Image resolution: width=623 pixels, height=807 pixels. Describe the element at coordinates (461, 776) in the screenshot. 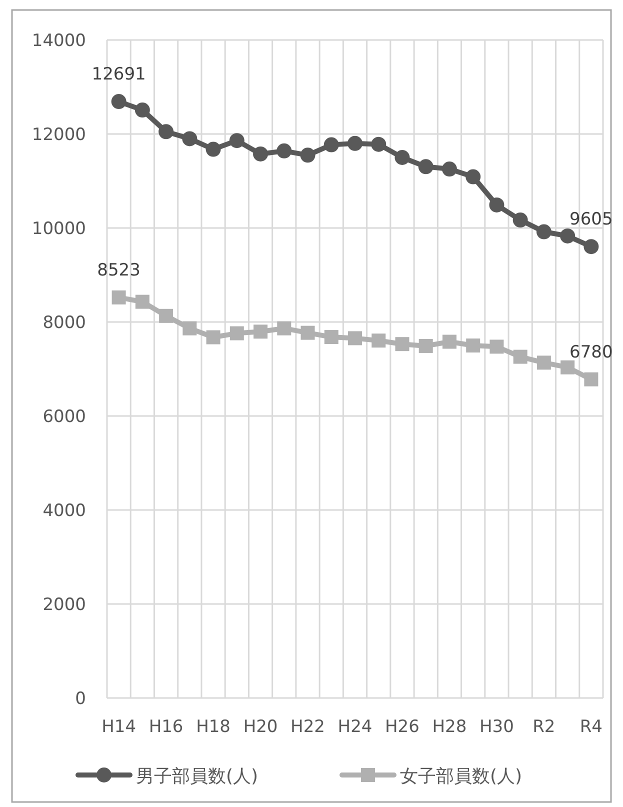

I see `legend-label: 女子部員数(人)` at that location.